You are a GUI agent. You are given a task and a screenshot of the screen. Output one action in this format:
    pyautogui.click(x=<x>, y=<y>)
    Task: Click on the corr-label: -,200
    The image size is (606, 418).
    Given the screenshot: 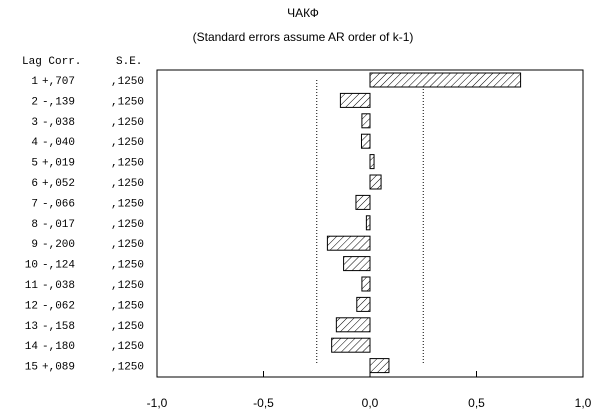 What is the action you would take?
    pyautogui.click(x=58, y=245)
    